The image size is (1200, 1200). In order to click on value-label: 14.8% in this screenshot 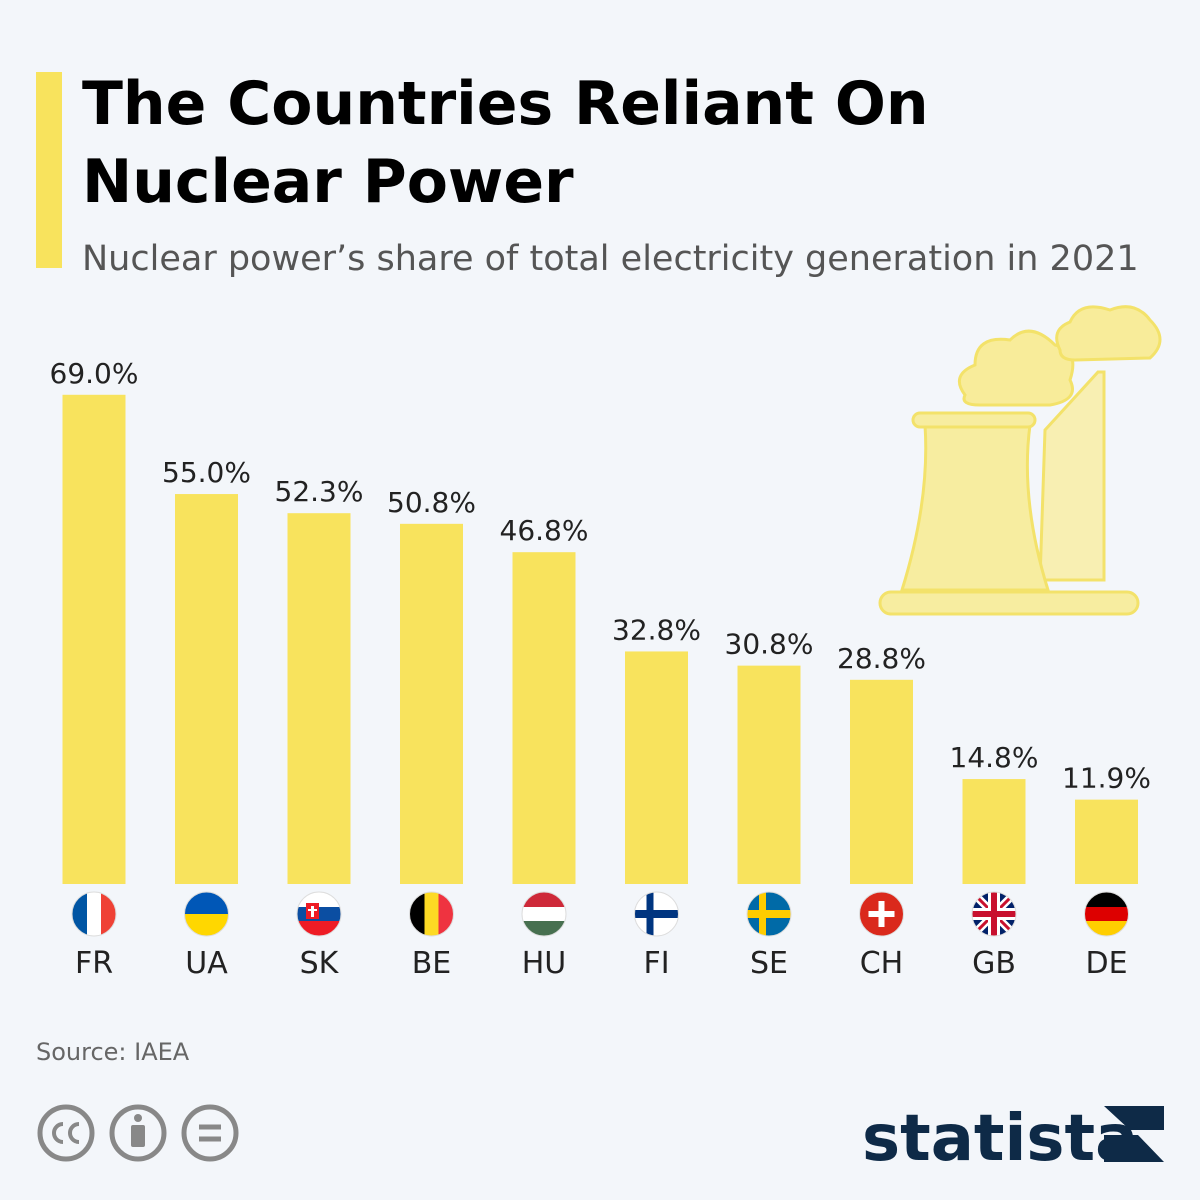, I will do `click(994, 757)`.